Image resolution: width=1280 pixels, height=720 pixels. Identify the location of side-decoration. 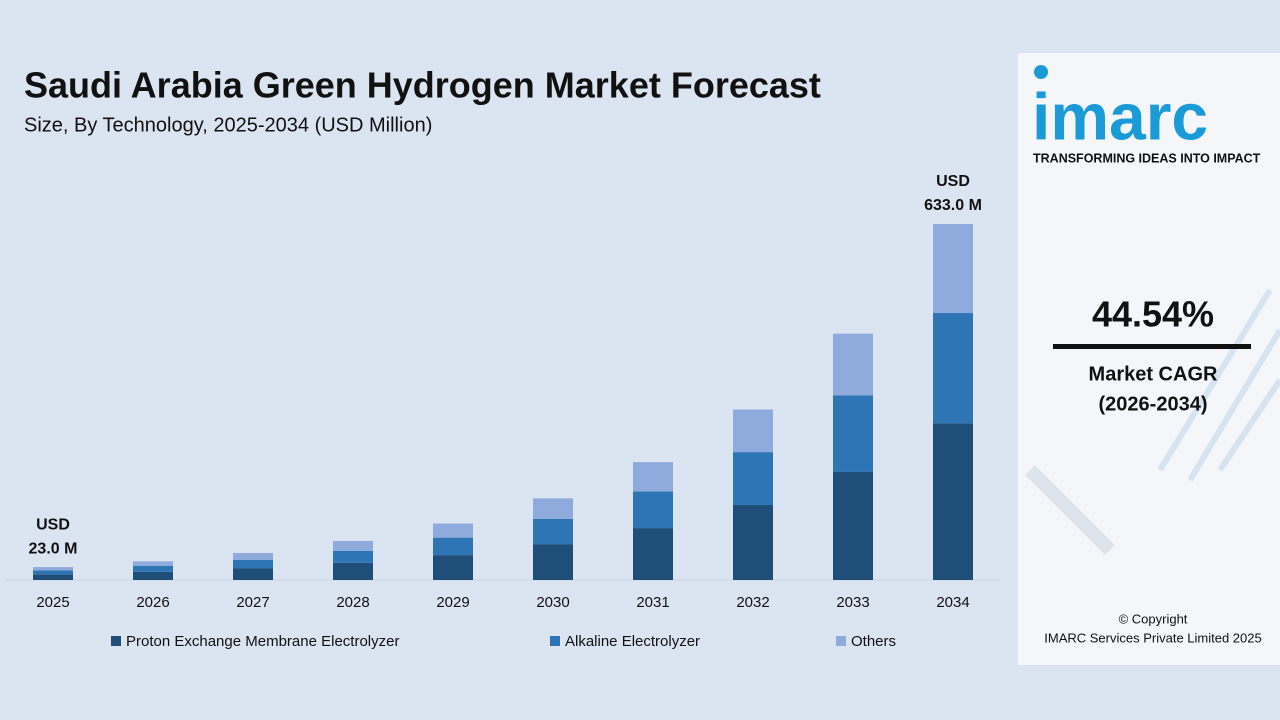
(1152, 421).